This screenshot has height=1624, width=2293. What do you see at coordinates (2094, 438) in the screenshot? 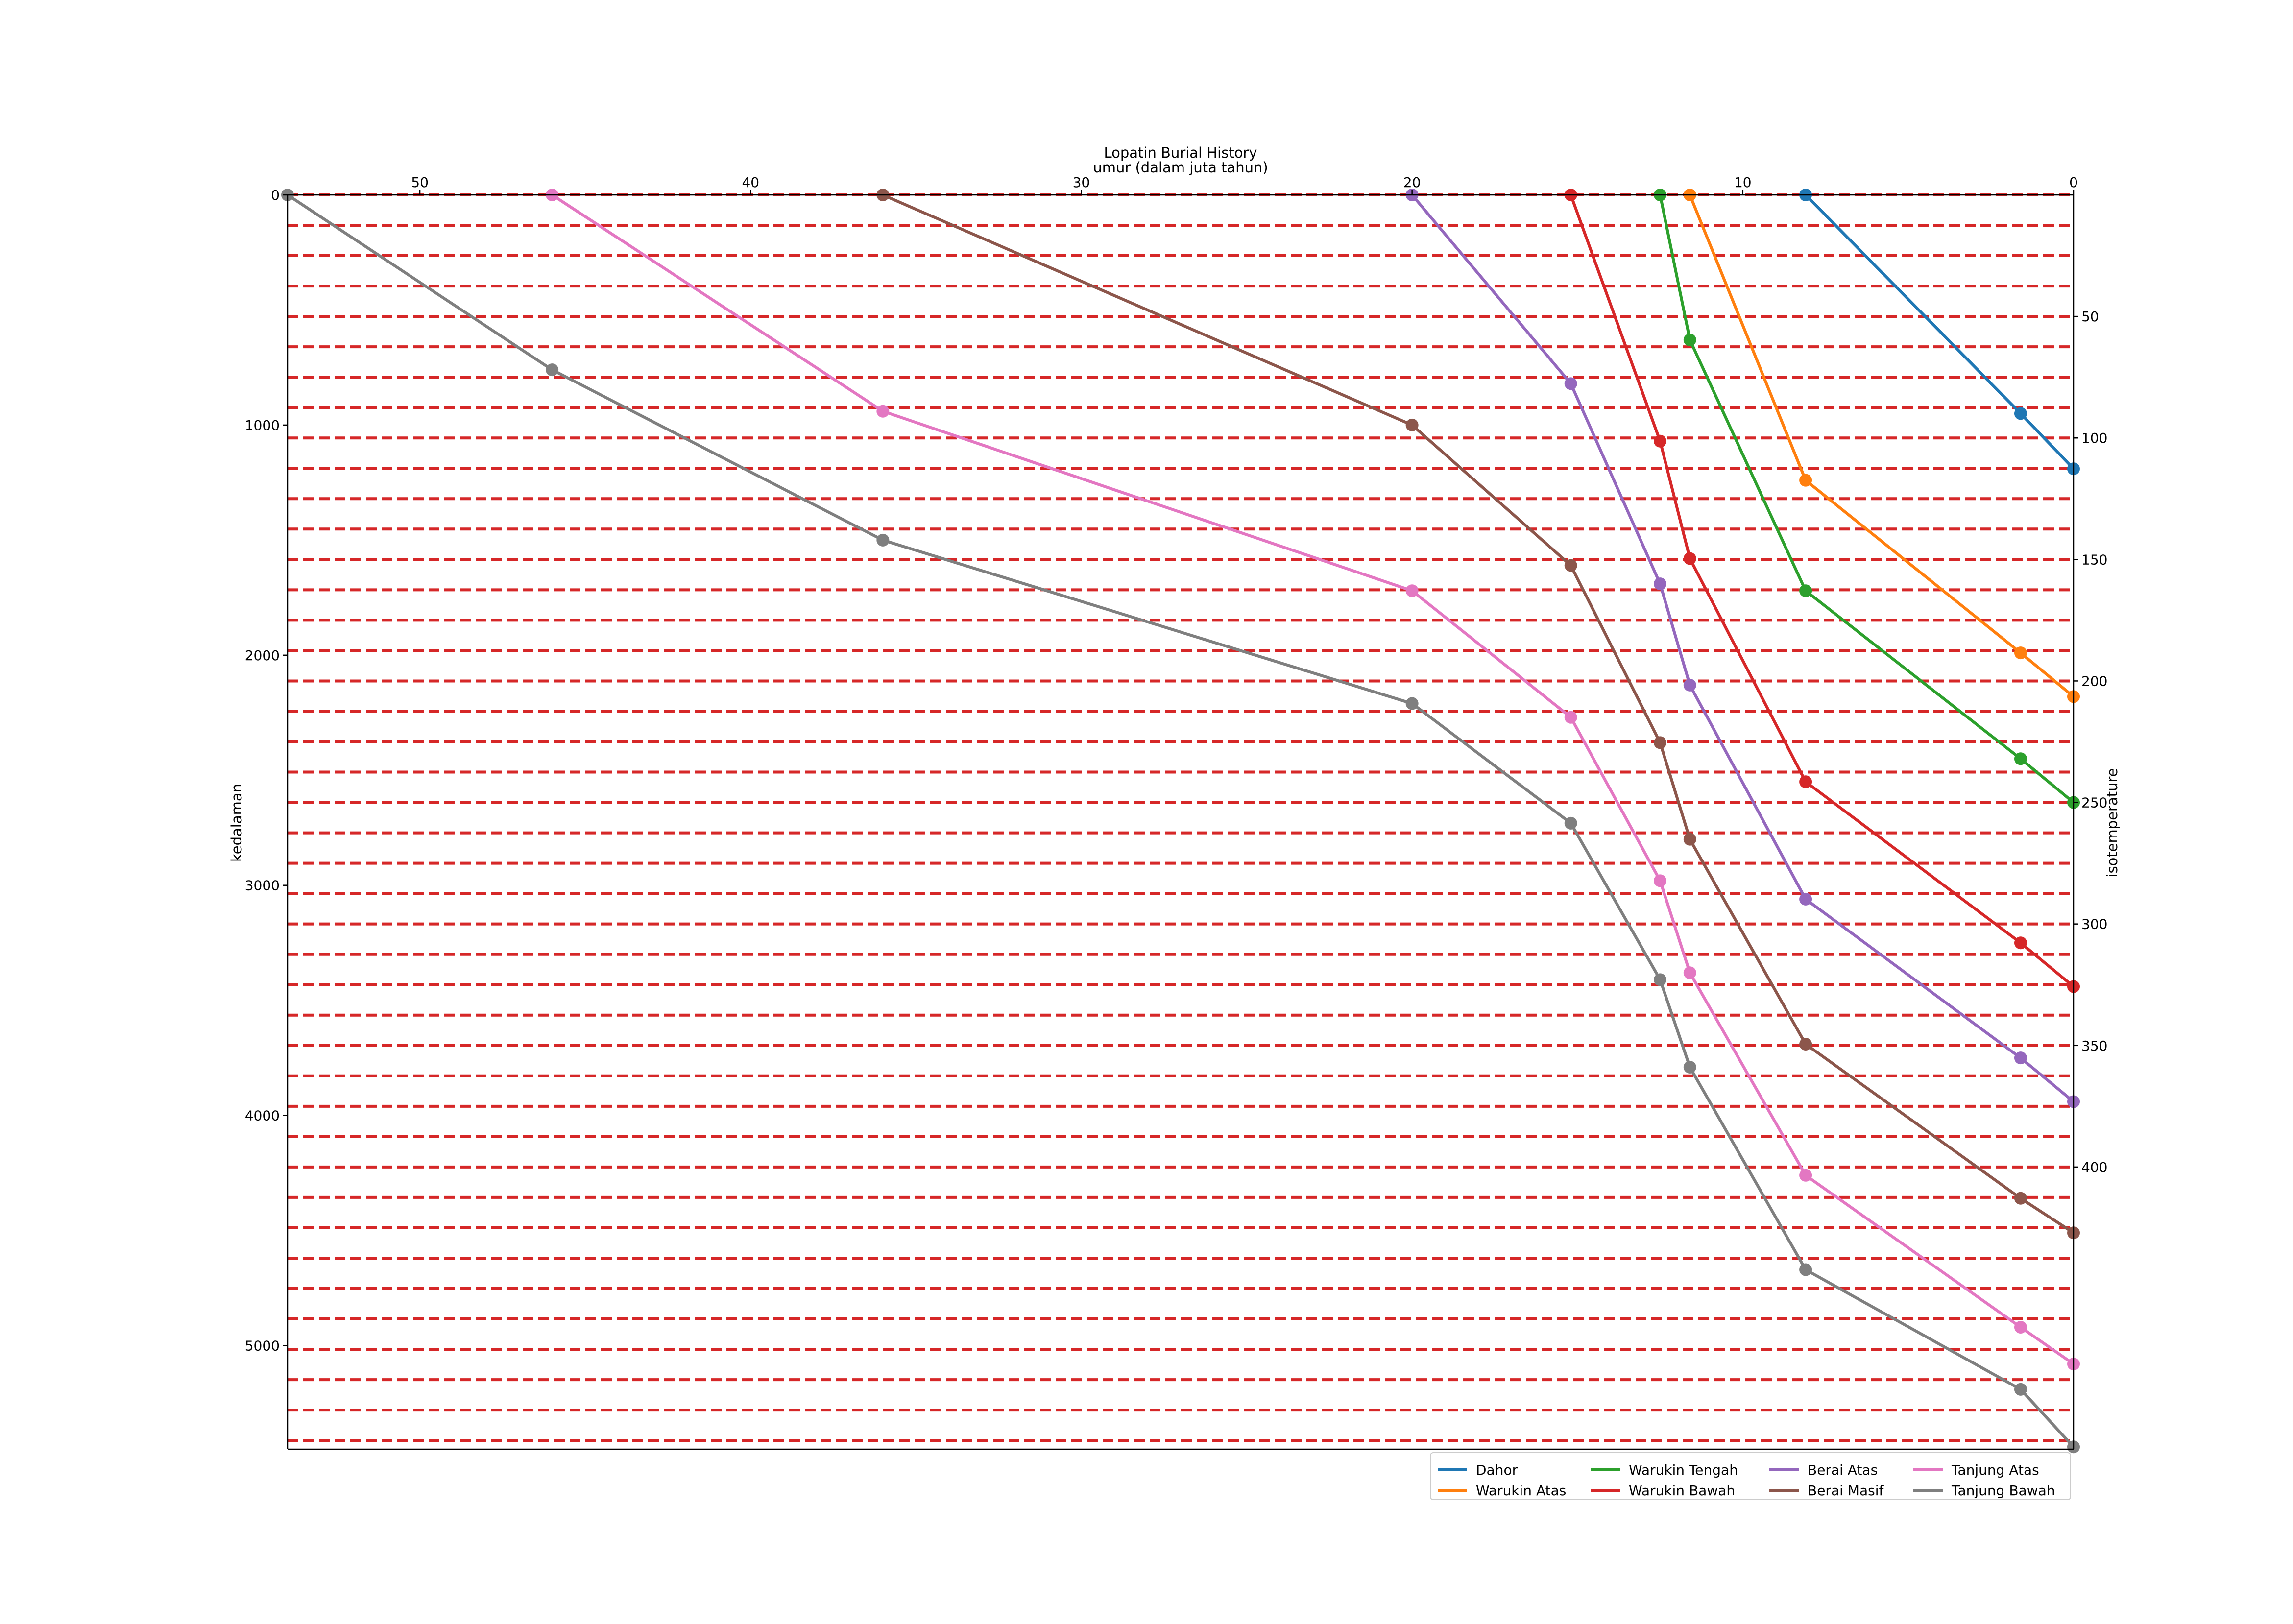
I see `y2-tick-label: 100` at bounding box center [2094, 438].